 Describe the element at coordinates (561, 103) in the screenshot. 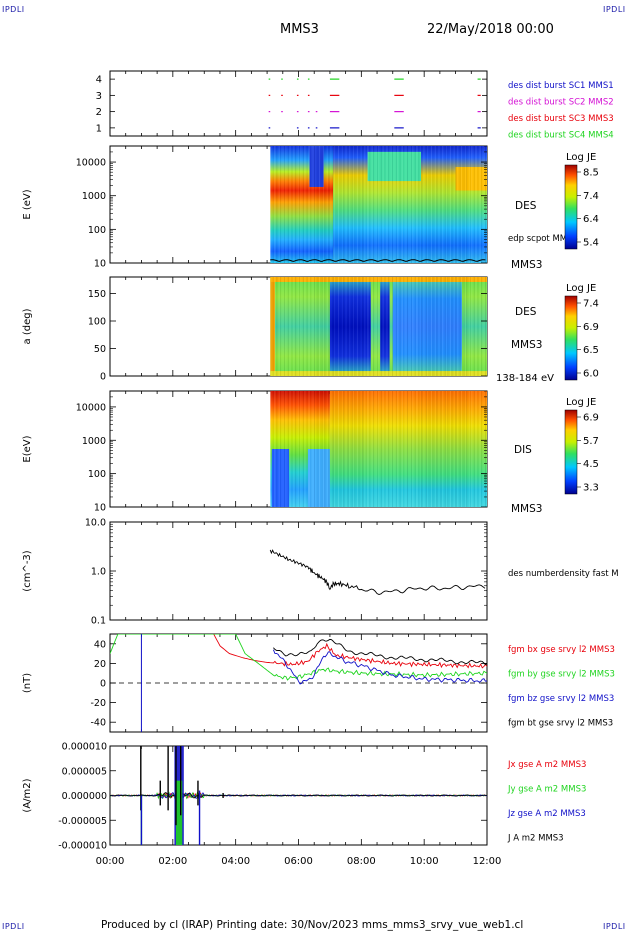

I see `burst-legend-entry: des dist burst SC2 MMS2` at that location.